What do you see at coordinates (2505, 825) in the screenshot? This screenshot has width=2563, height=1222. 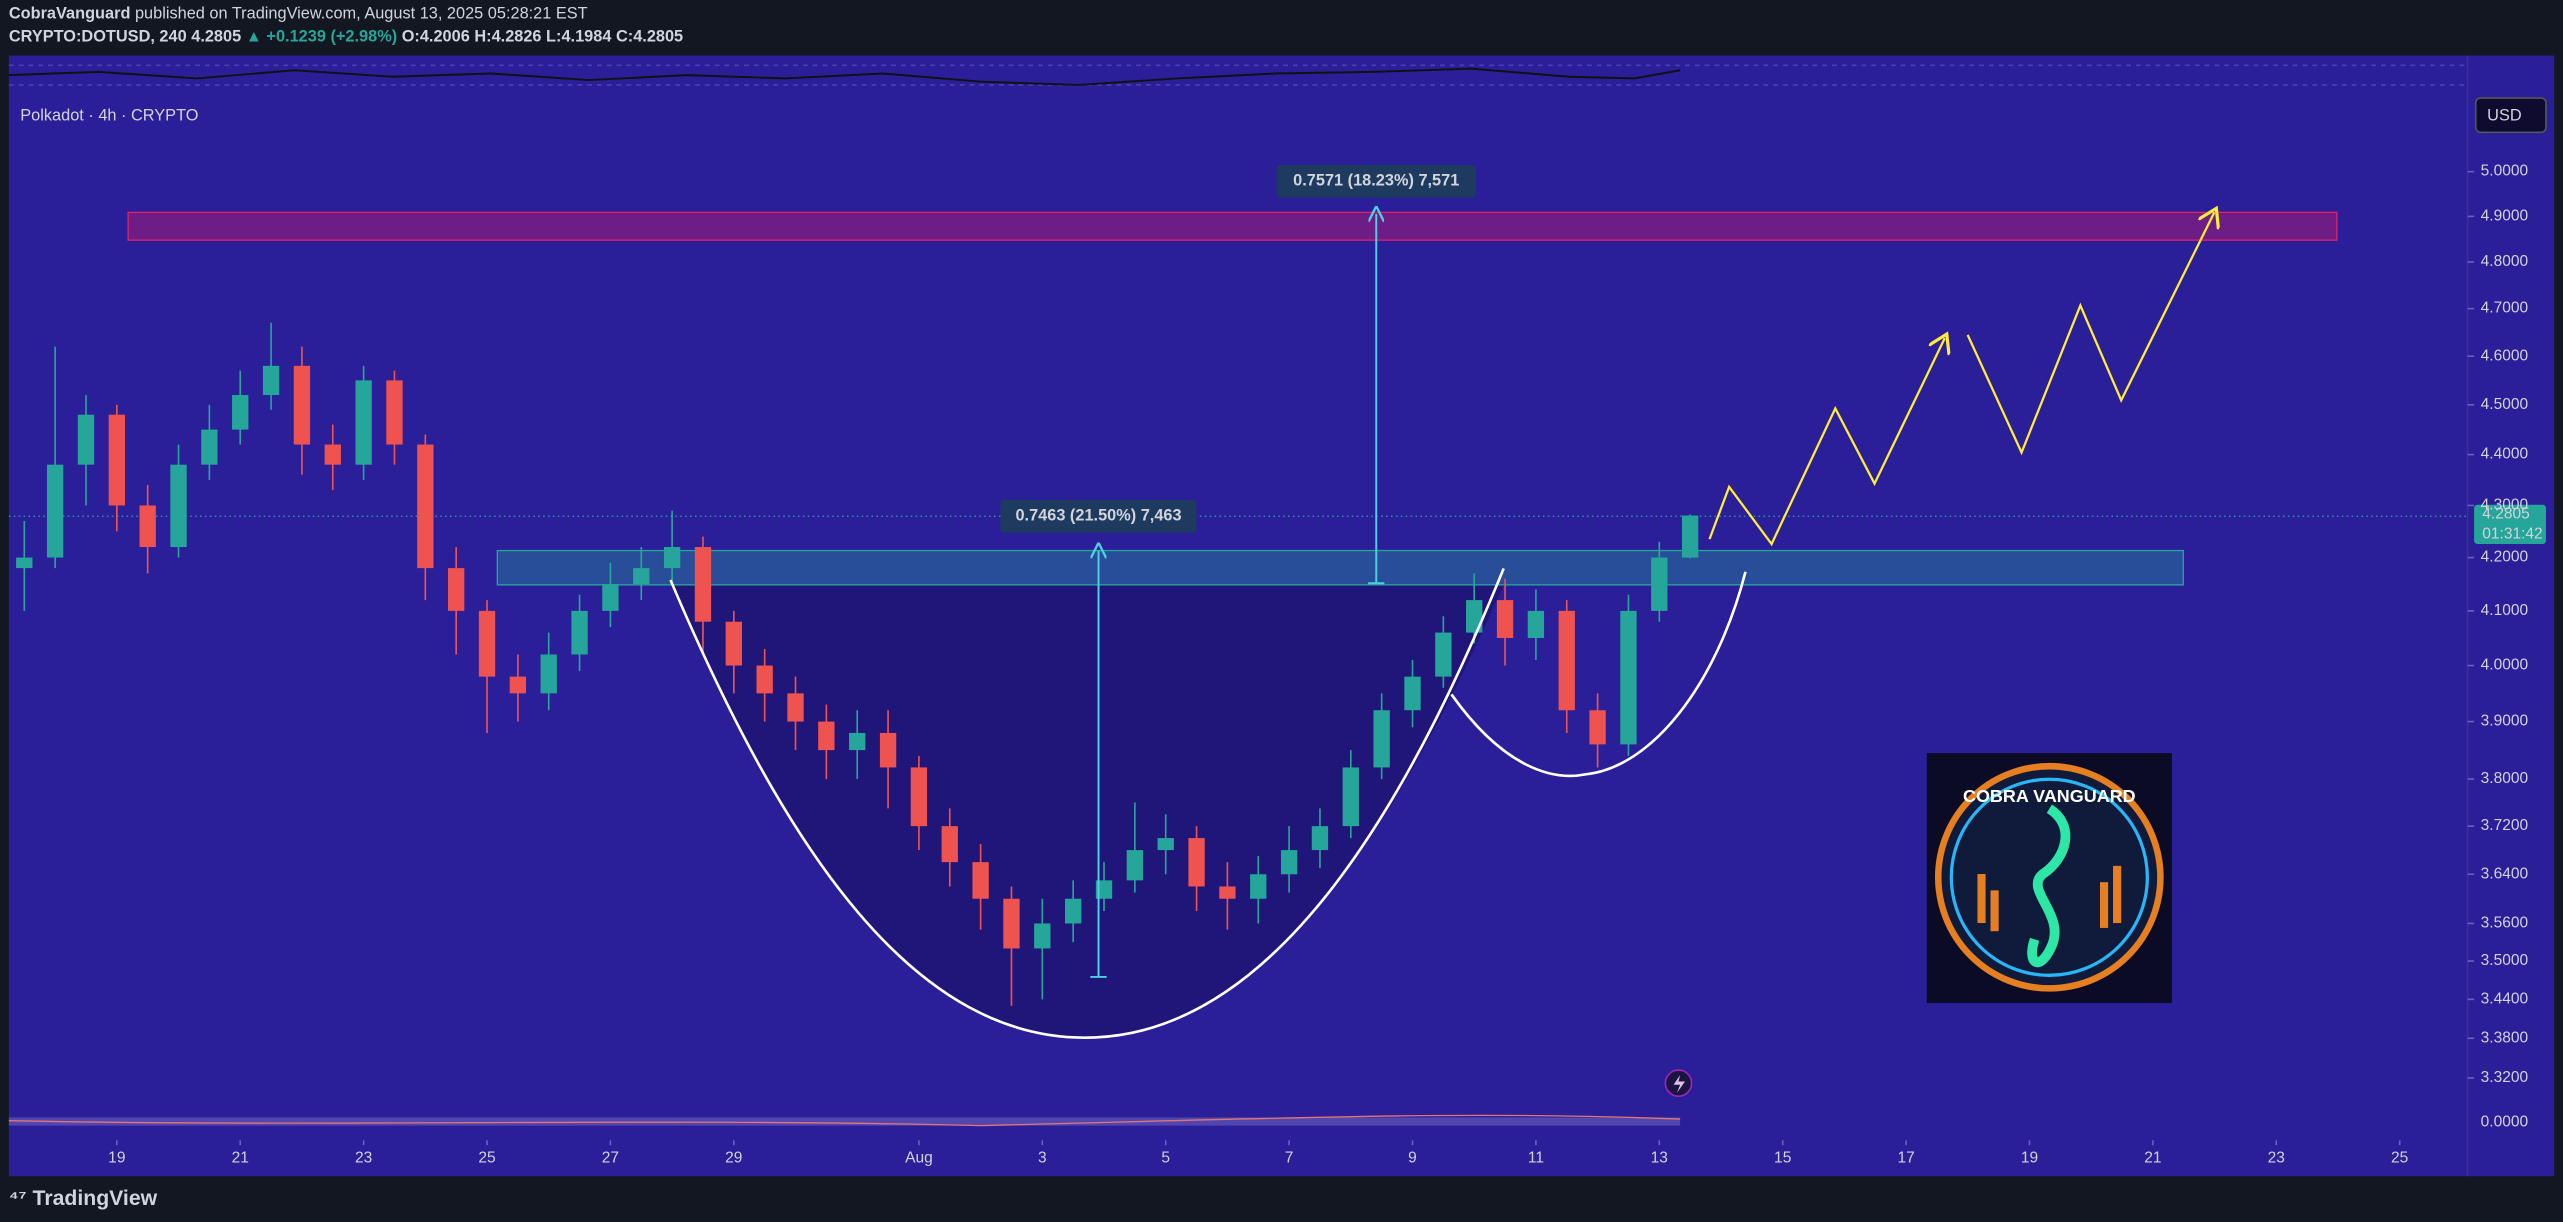 I see `y-tick-label: 3.7200` at bounding box center [2505, 825].